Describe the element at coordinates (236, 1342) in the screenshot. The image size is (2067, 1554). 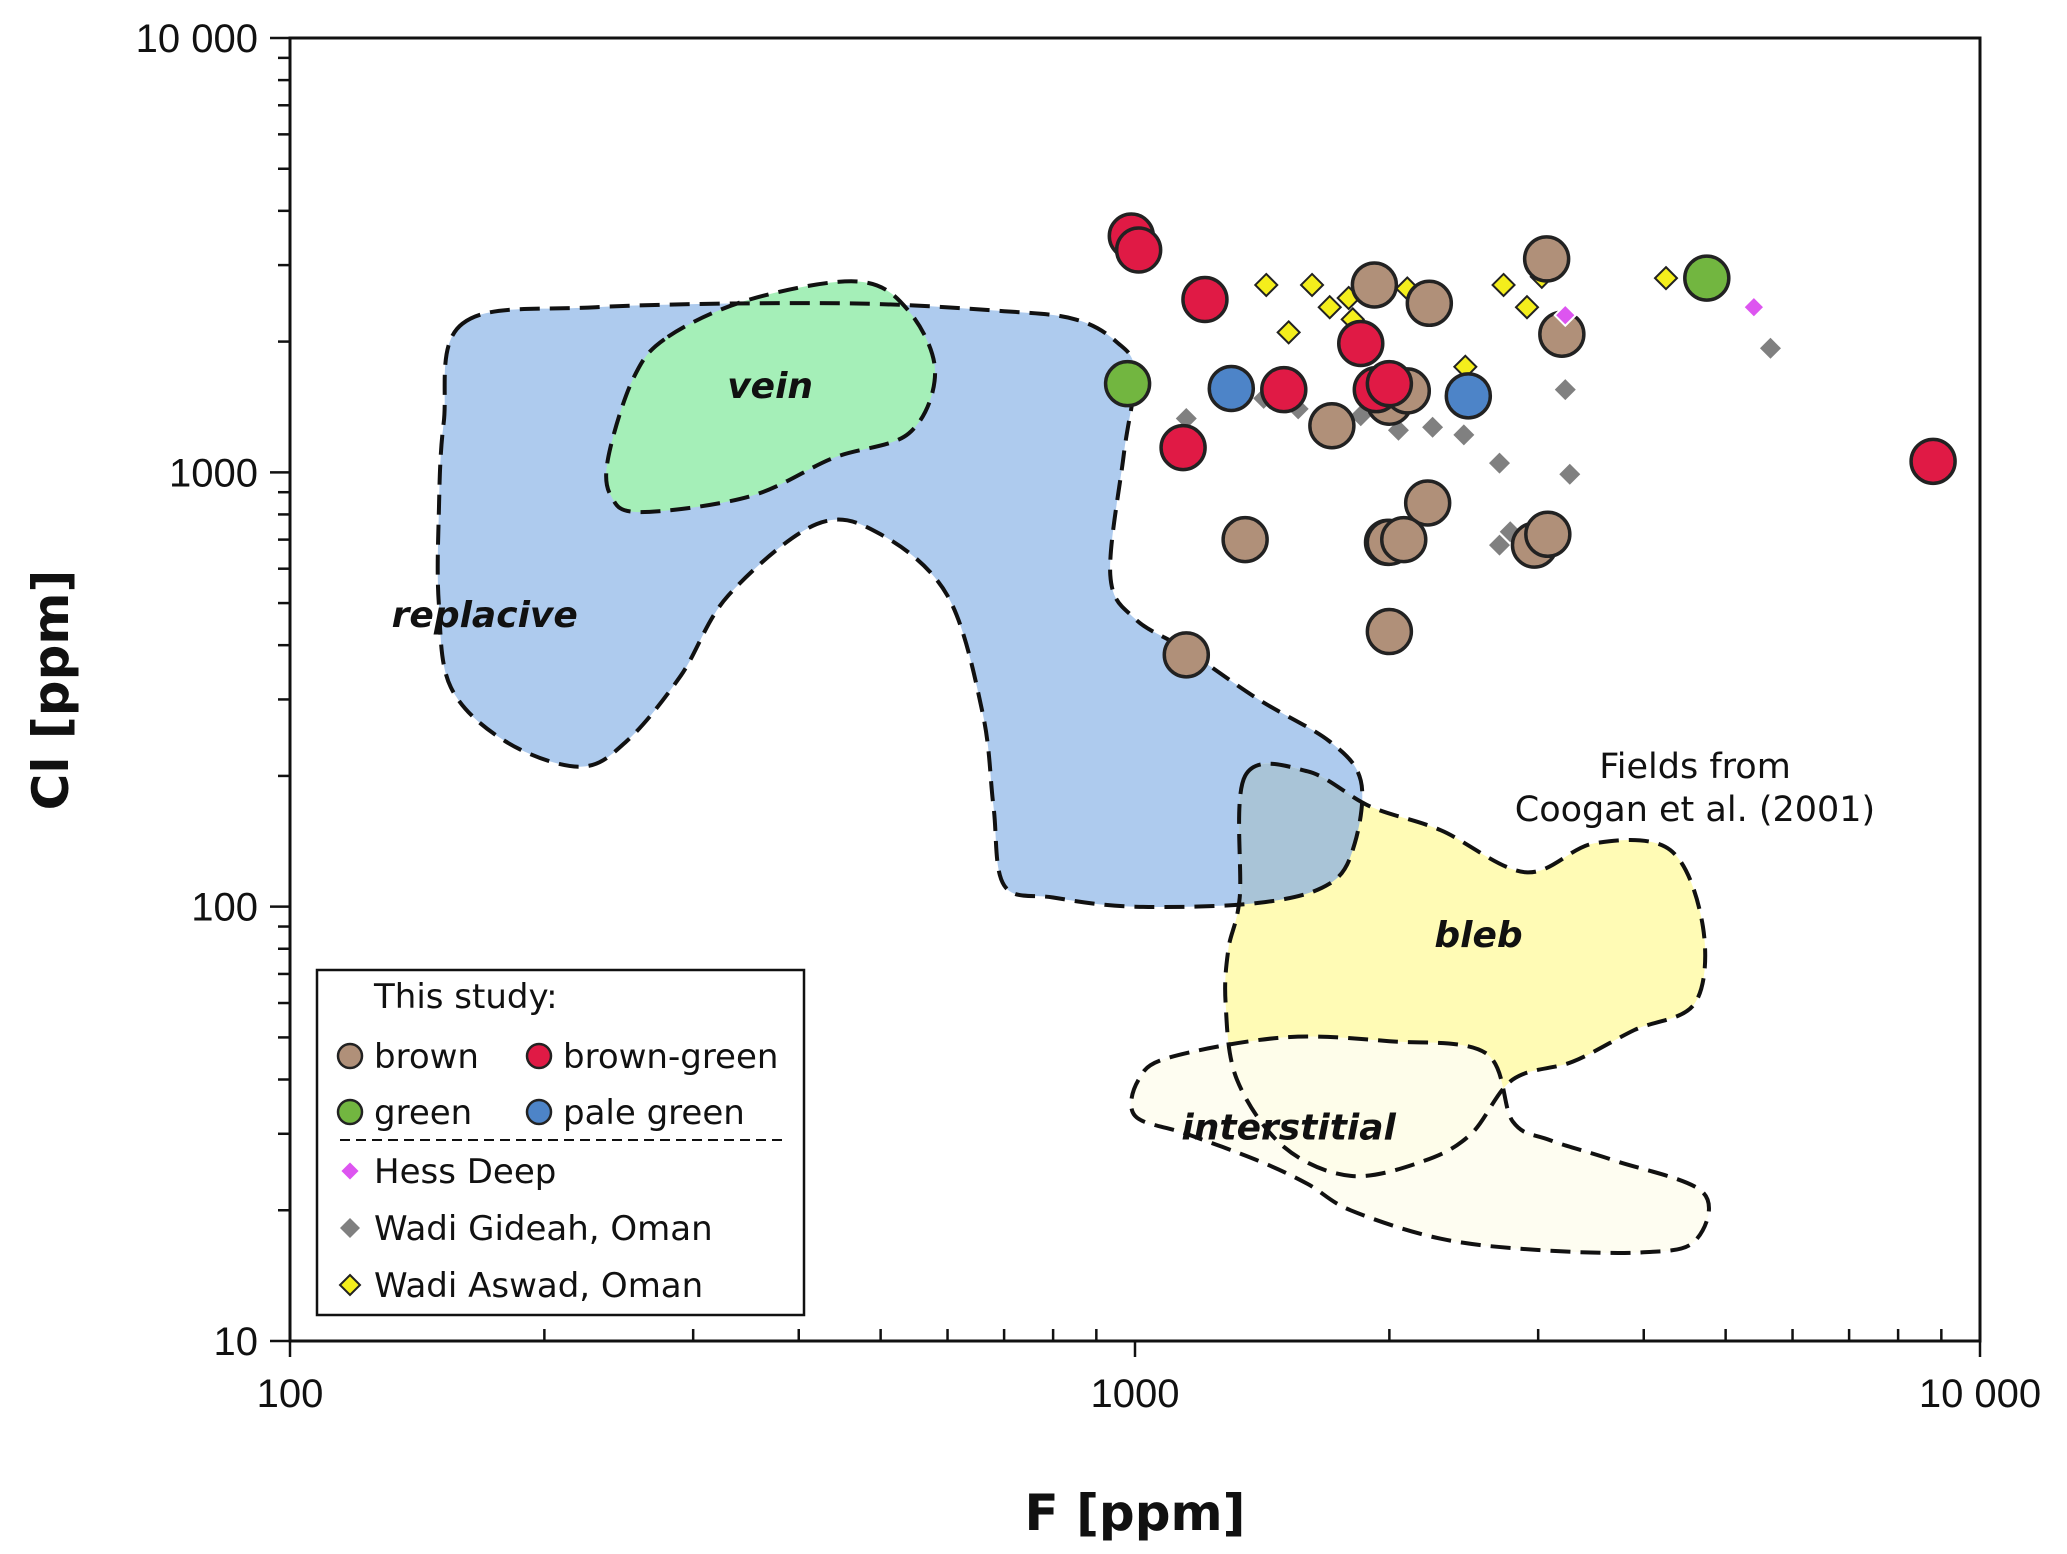
I see `y-tick-label-10: 10` at that location.